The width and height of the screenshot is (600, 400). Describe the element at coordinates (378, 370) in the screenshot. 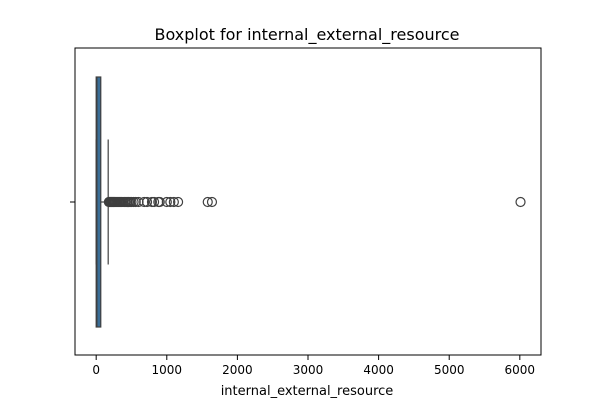

I see `x-tick-label: 4000` at that location.